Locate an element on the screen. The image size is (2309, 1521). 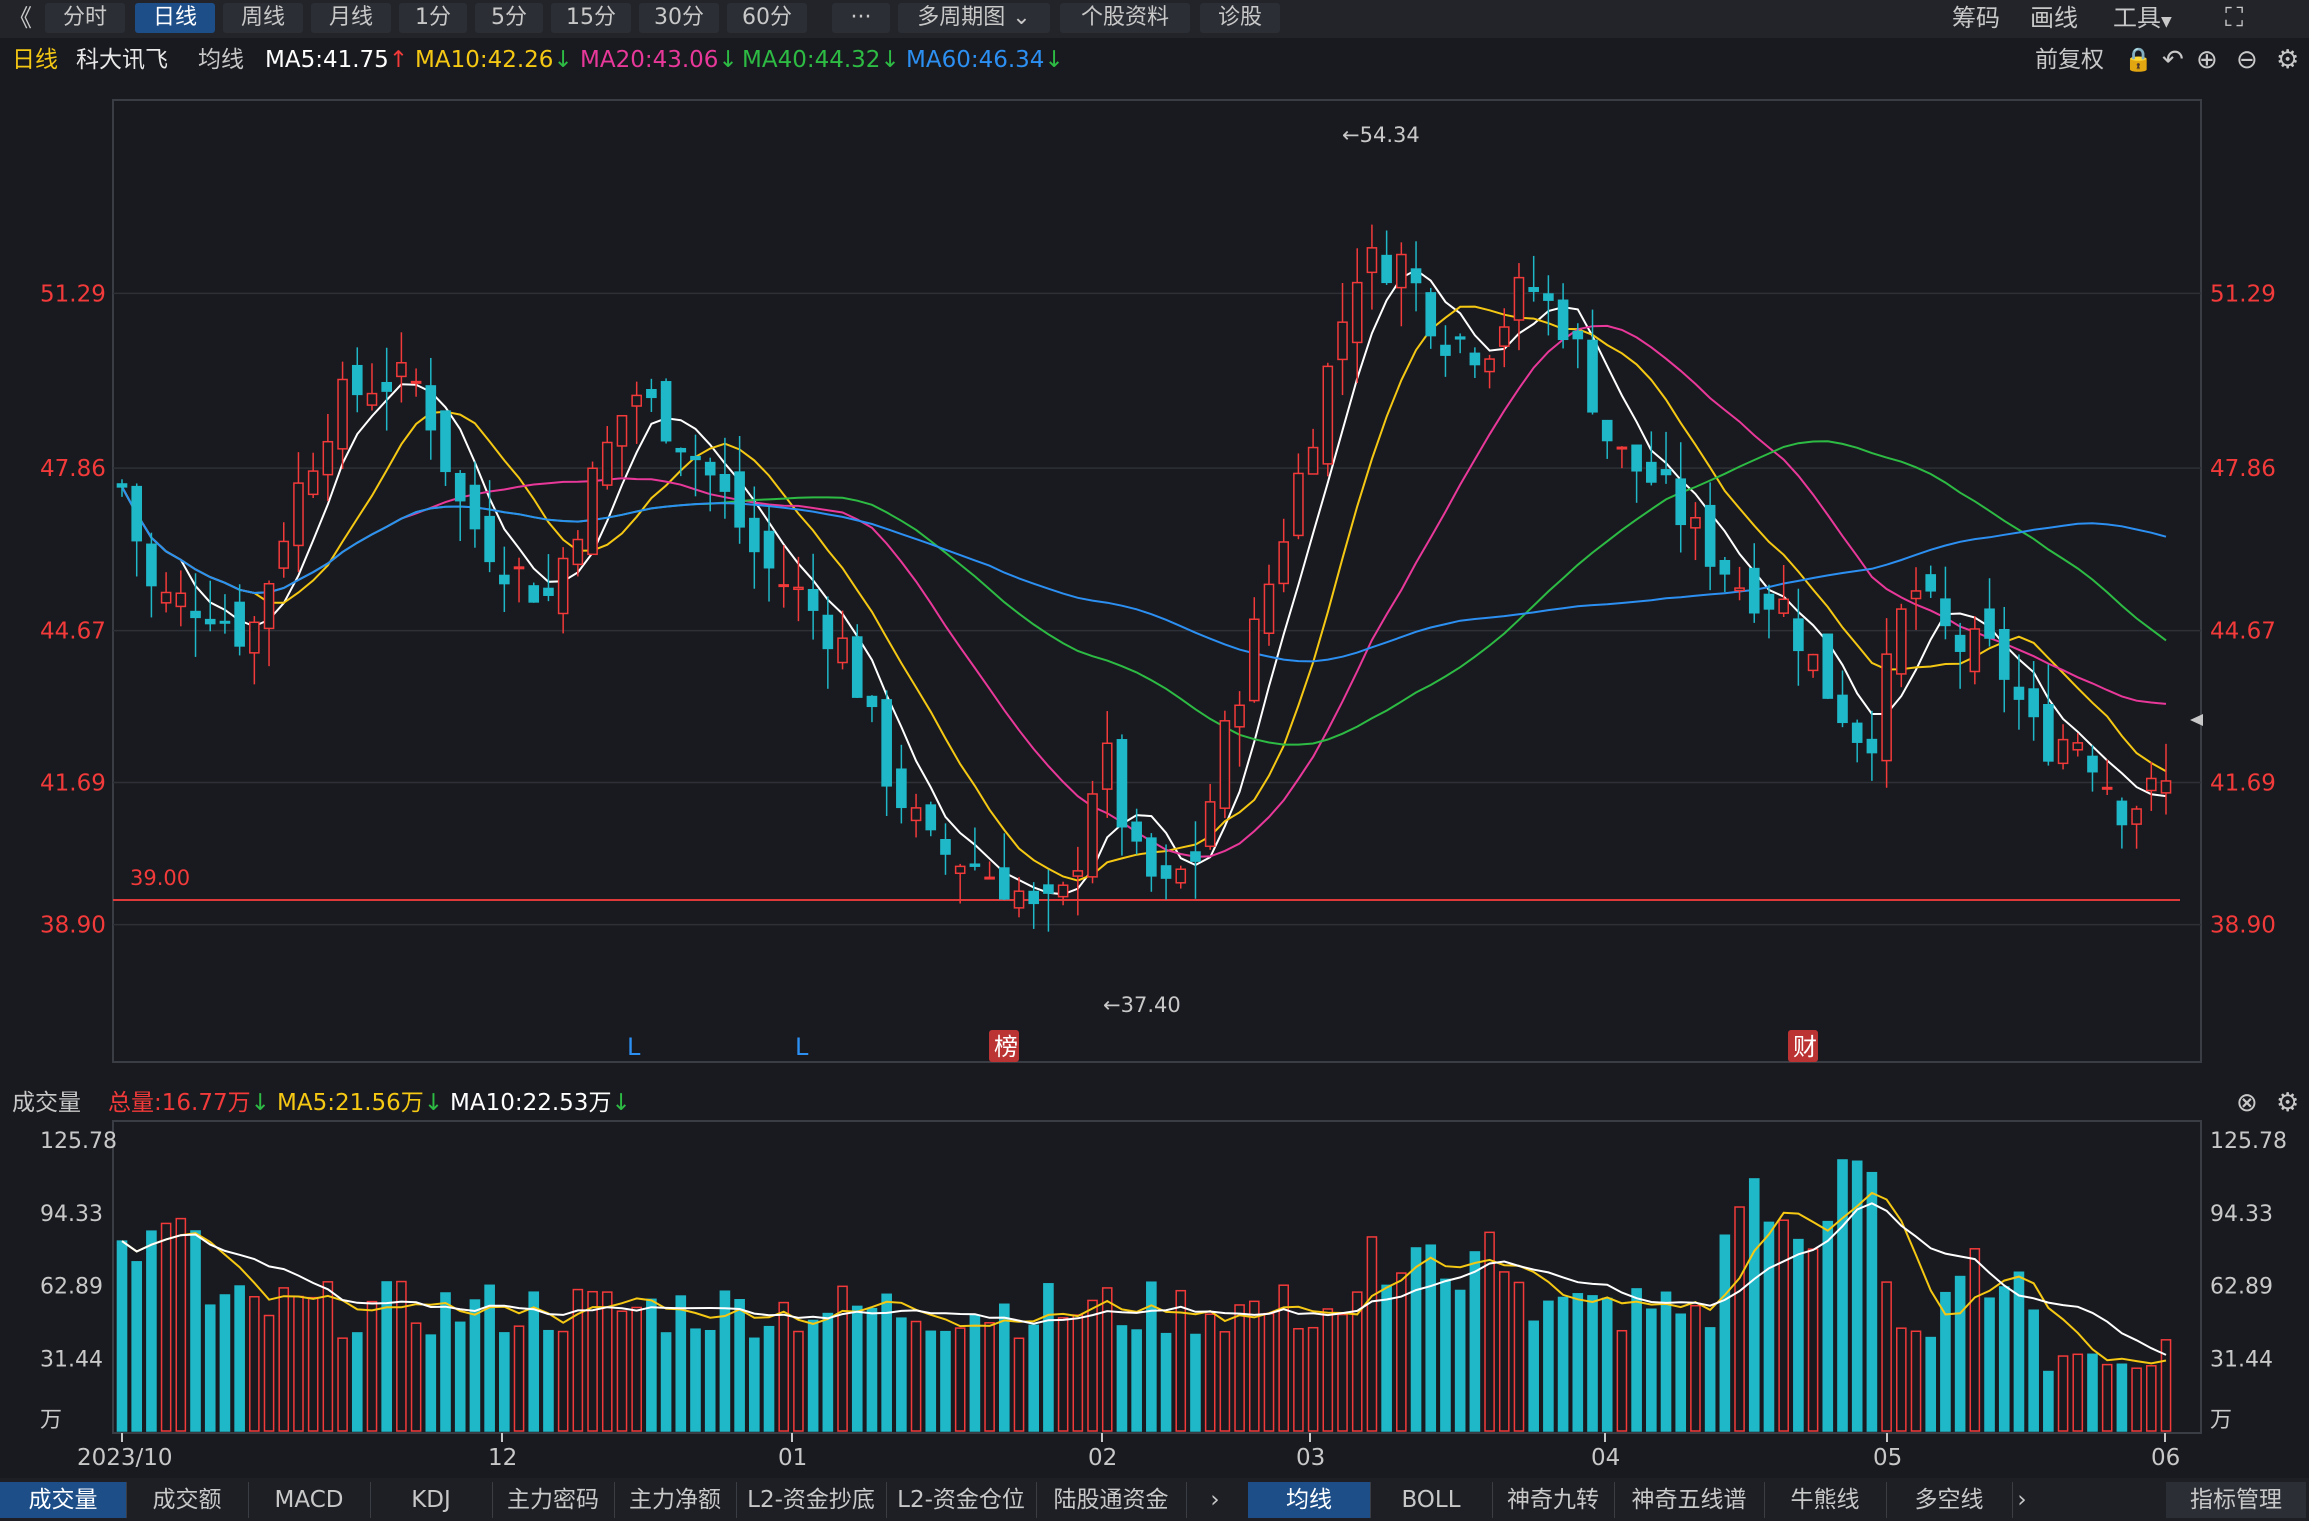
price-label-right: 41.69 is located at coordinates (2243, 783).